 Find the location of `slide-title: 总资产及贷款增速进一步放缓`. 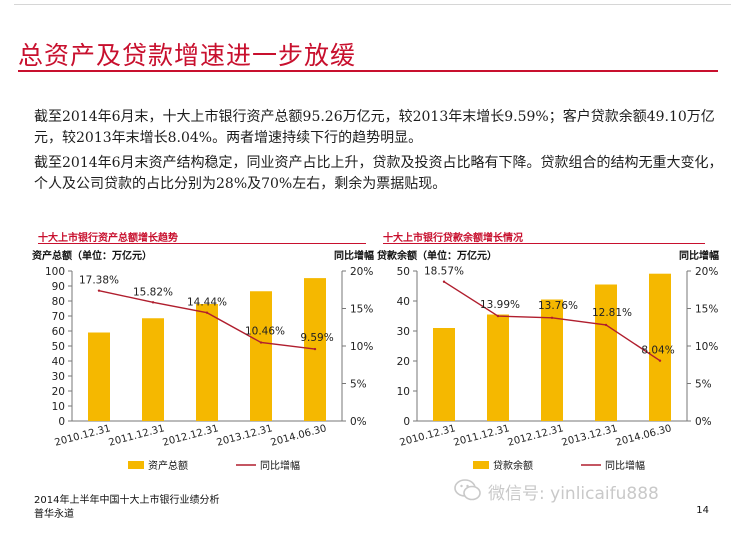

slide-title: 总资产及贷款增速进一步放缓 is located at coordinates (187, 55).